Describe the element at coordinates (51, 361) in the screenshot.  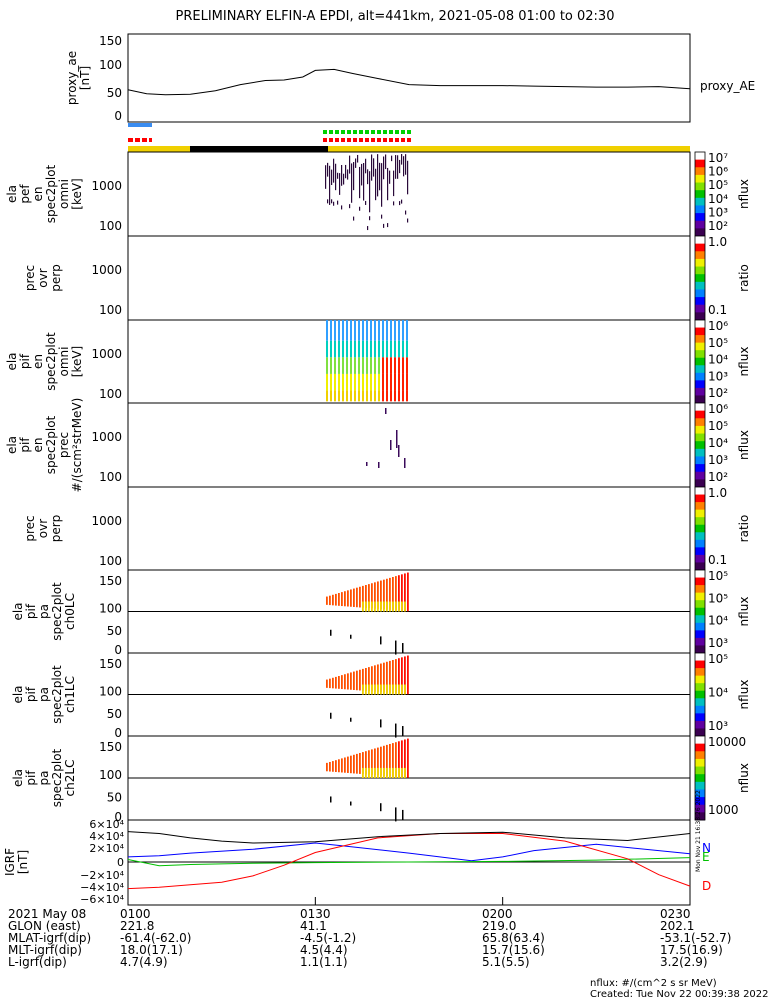
I see `panel-ylabel: spec2plot` at that location.